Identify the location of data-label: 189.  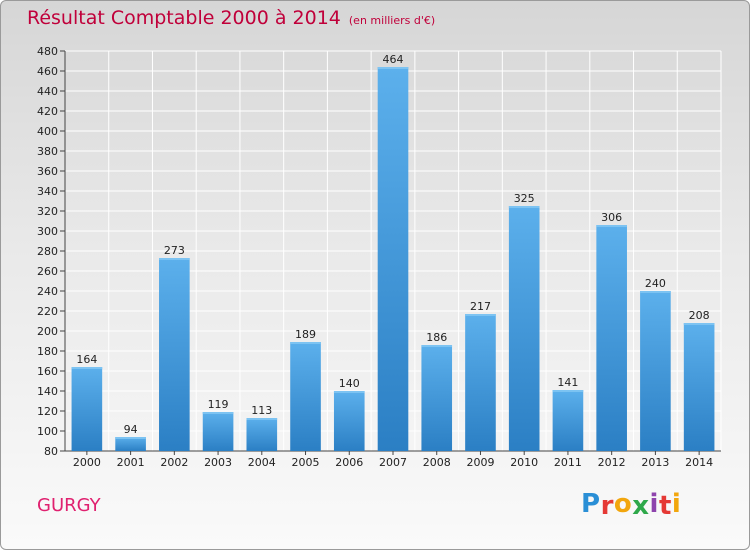
(305, 334).